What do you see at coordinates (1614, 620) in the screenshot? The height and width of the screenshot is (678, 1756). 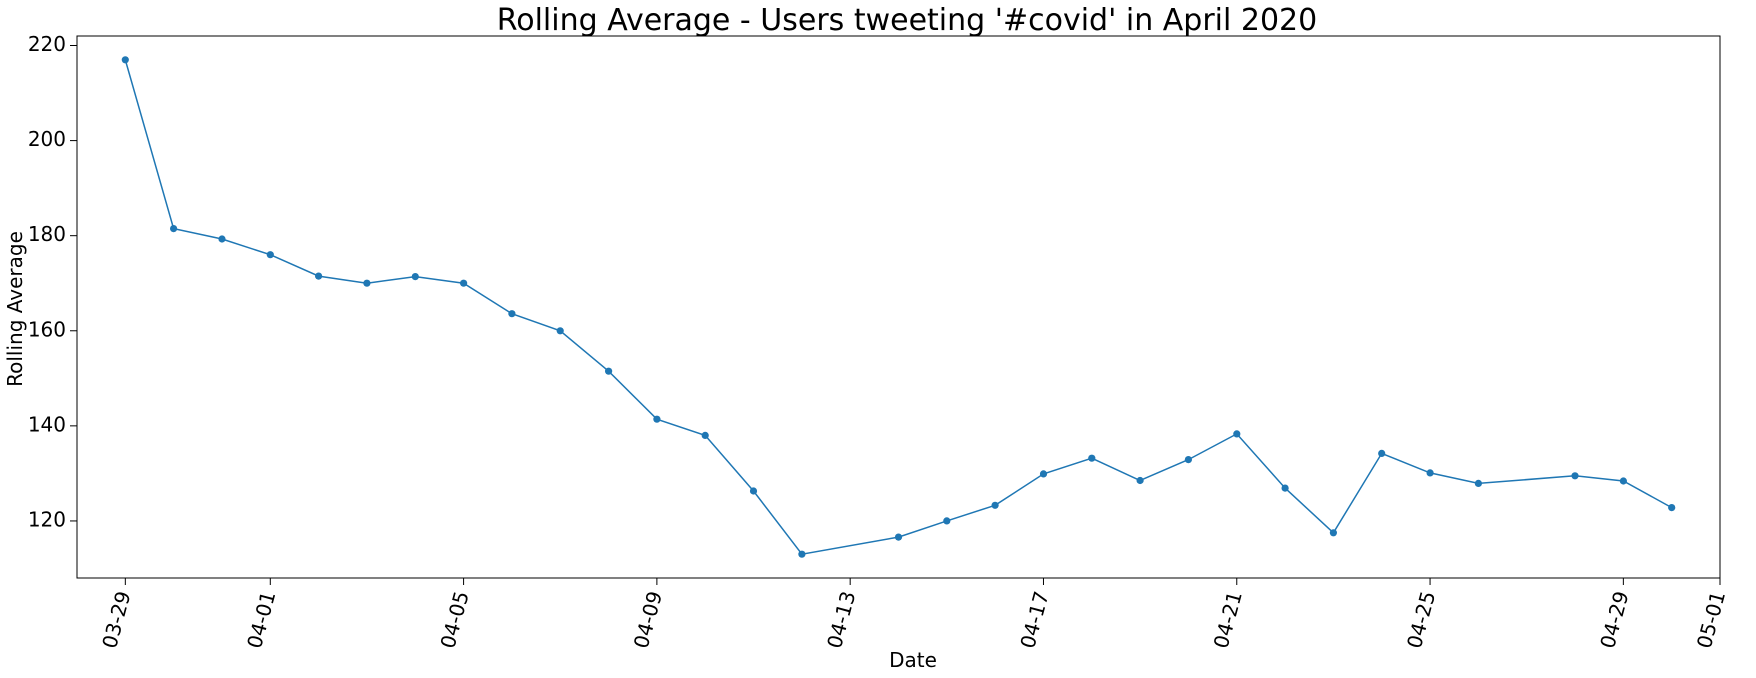 I see `x-tick-label: 04-29` at bounding box center [1614, 620].